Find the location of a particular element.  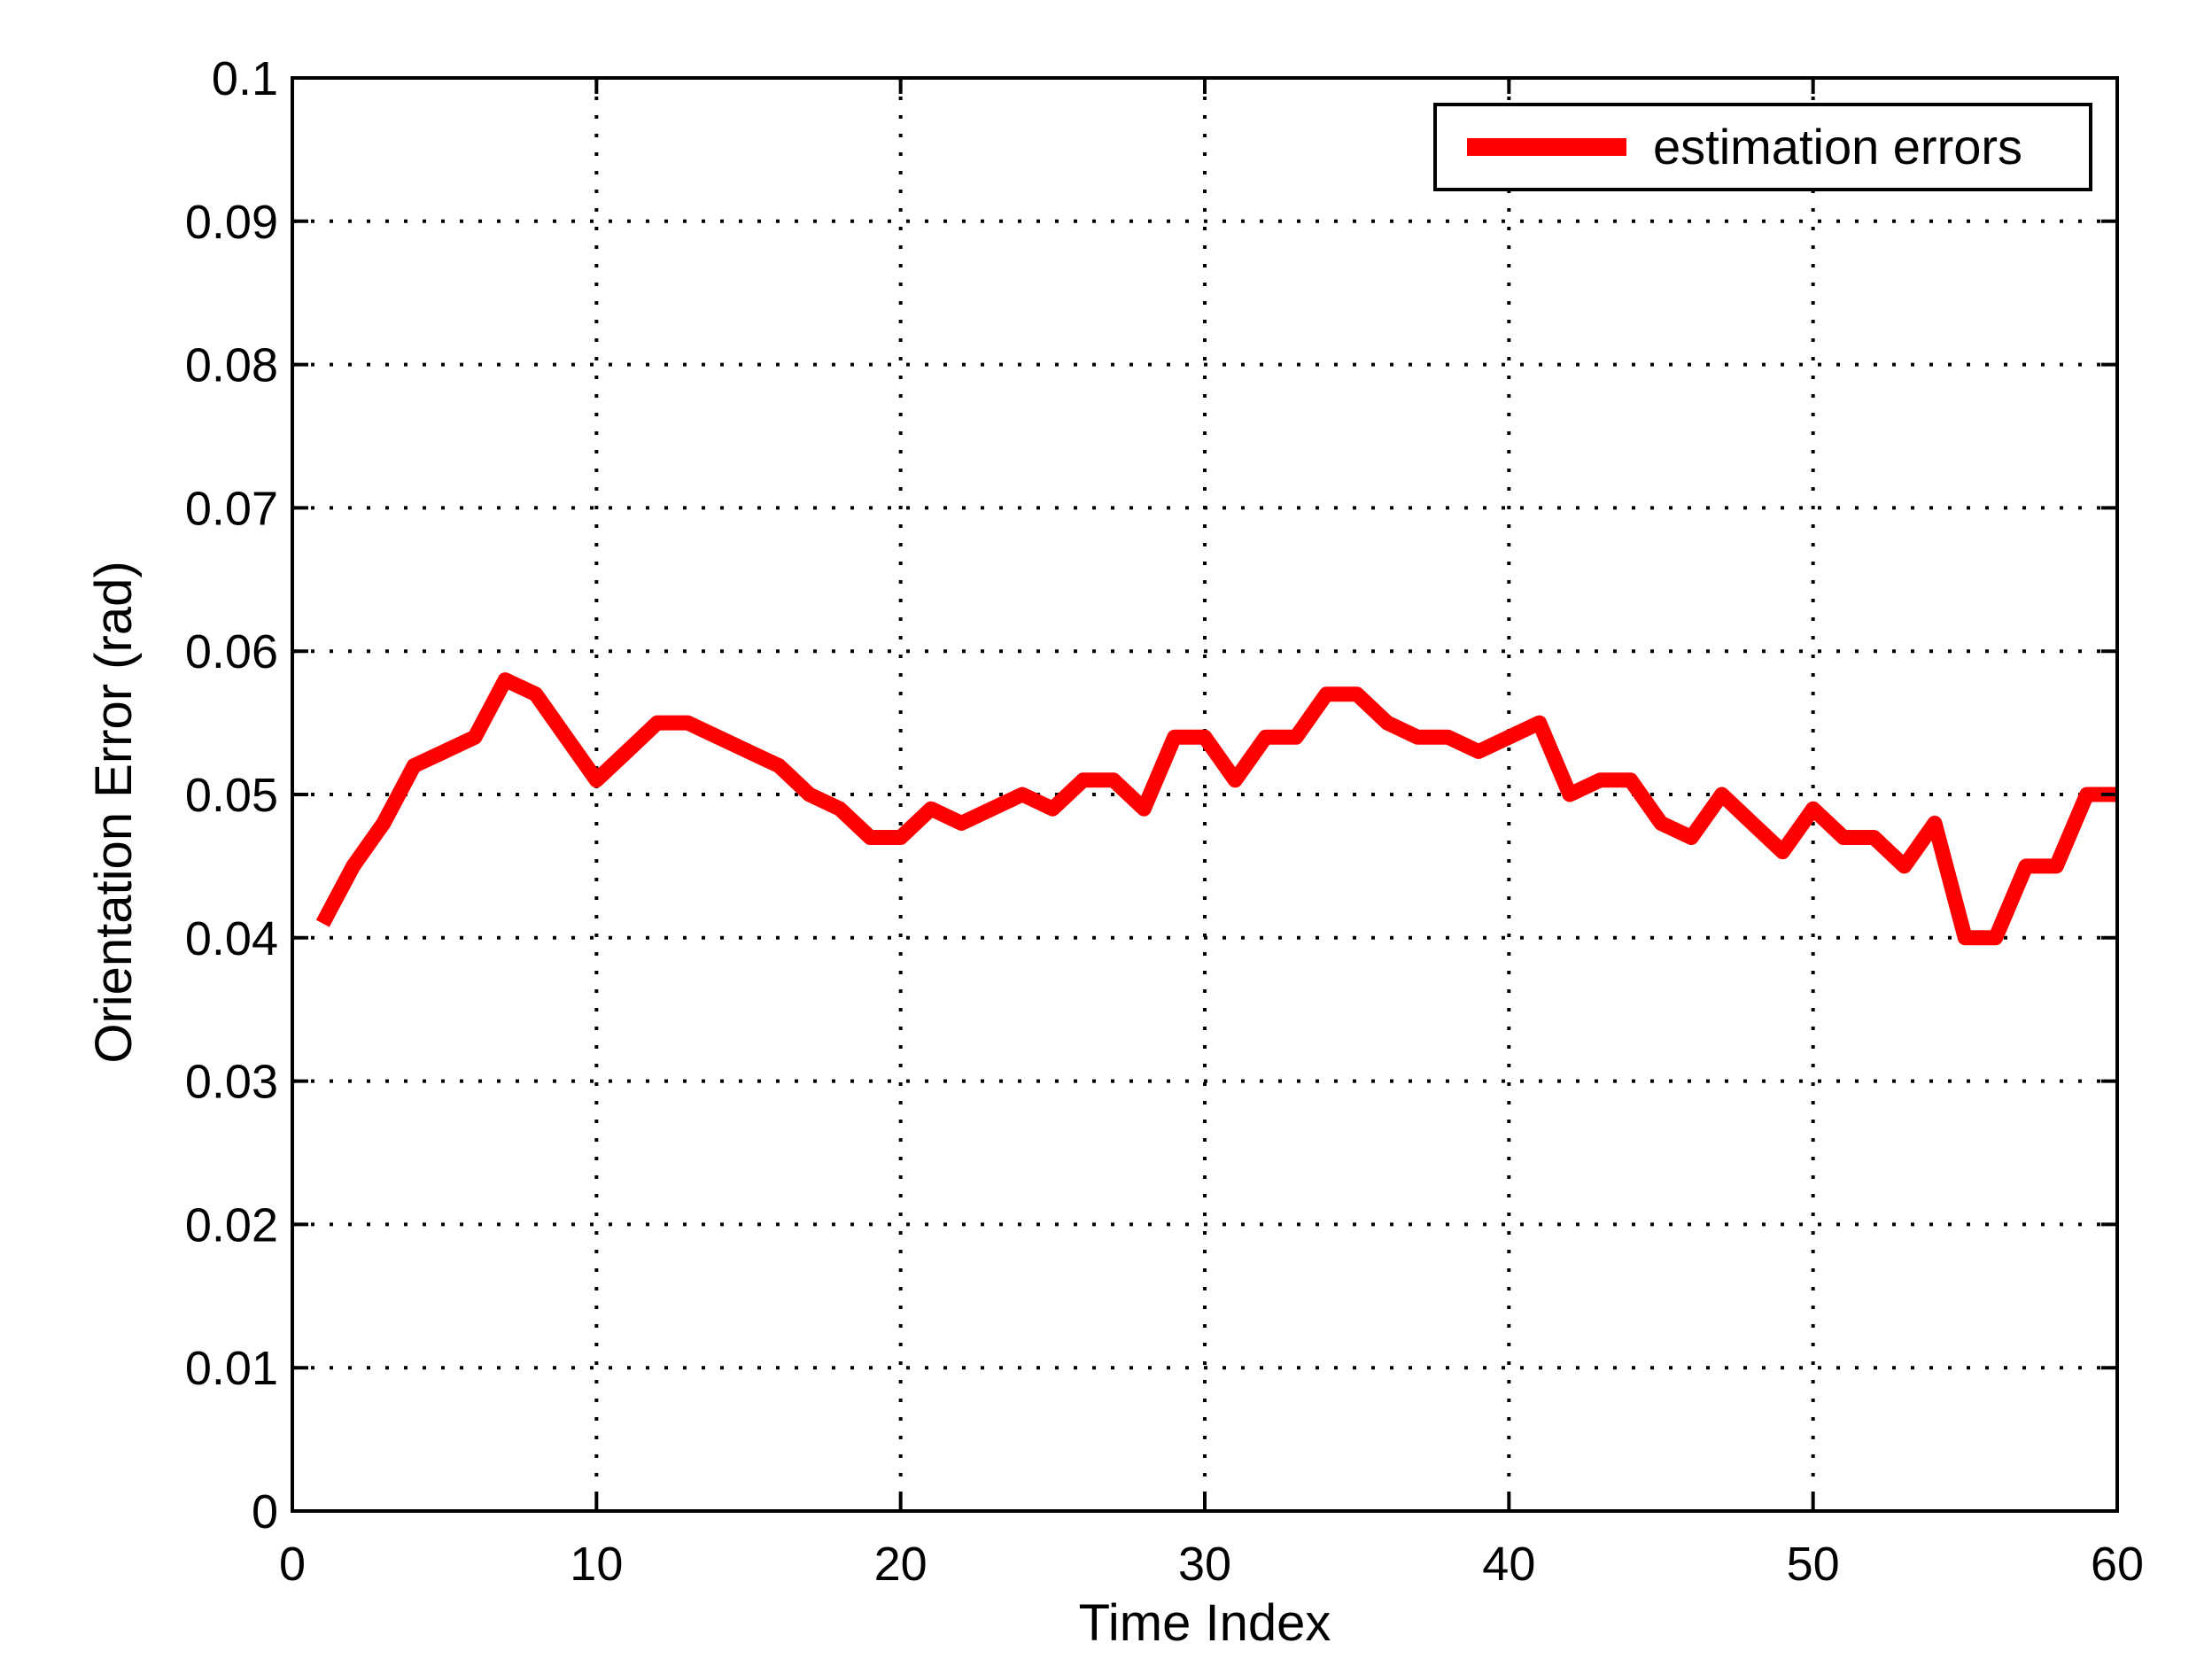

x-tick-label: 0 is located at coordinates (292, 1564).